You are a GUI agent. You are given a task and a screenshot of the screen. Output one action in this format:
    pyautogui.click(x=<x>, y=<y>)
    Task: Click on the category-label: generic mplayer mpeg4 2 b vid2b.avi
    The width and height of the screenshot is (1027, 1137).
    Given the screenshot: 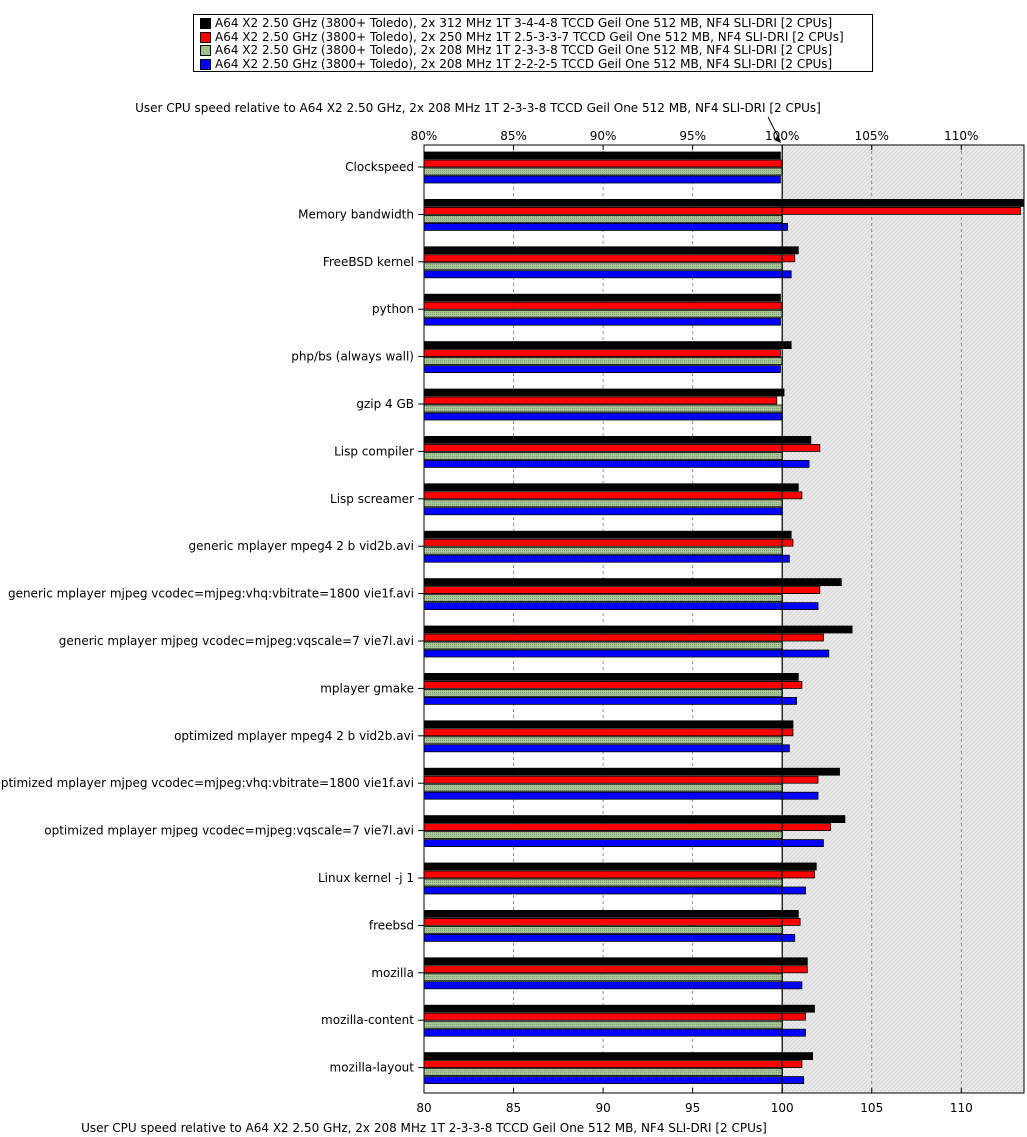 What is the action you would take?
    pyautogui.click(x=301, y=546)
    